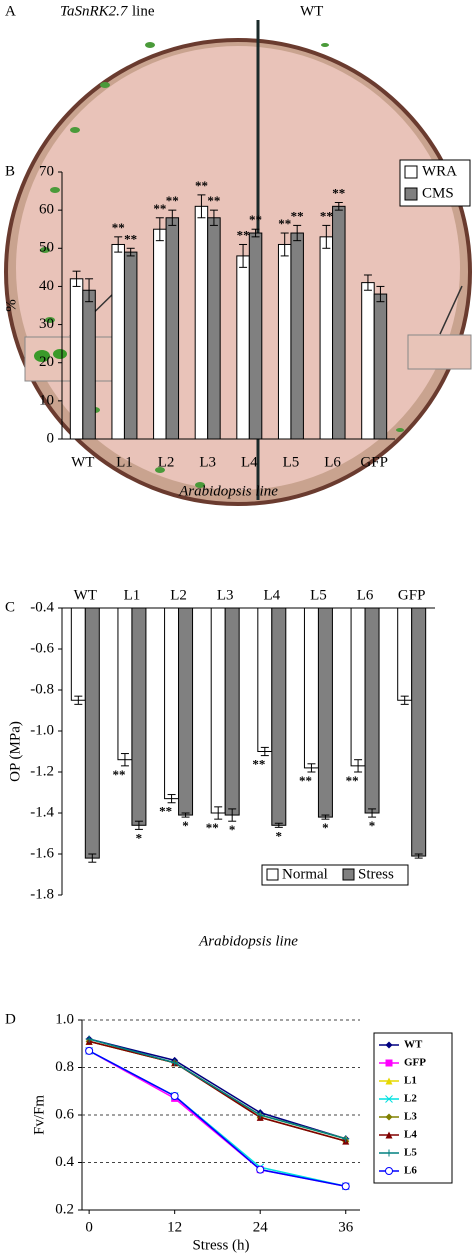  Describe the element at coordinates (42, 648) in the screenshot. I see `y-tick-label: -0.6` at that location.